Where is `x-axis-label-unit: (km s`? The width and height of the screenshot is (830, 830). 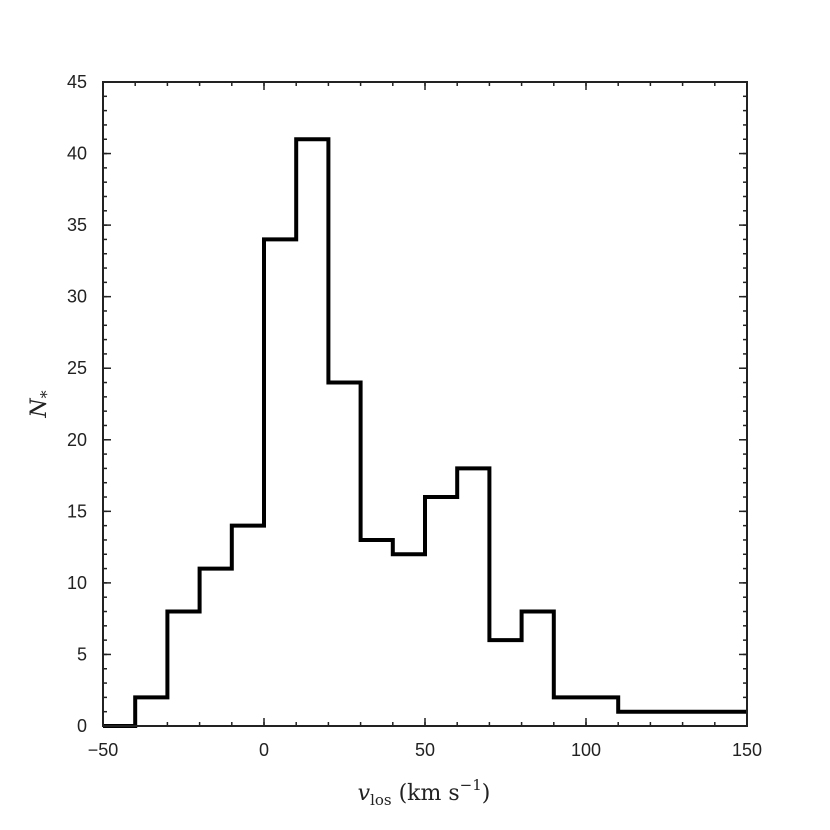 x-axis-label-unit: (km s is located at coordinates (426, 793).